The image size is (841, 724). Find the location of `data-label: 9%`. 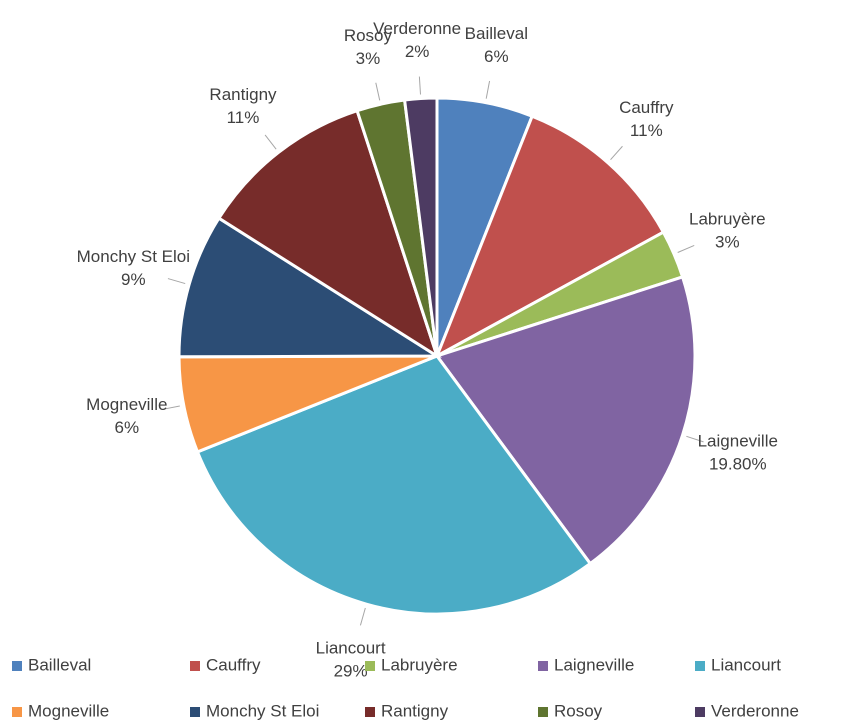

data-label: 9% is located at coordinates (133, 279).